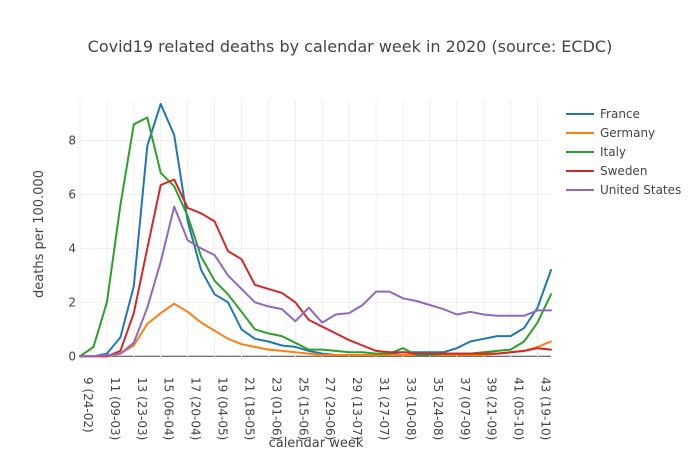  Describe the element at coordinates (613, 152) in the screenshot. I see `legend-label: Italy` at that location.